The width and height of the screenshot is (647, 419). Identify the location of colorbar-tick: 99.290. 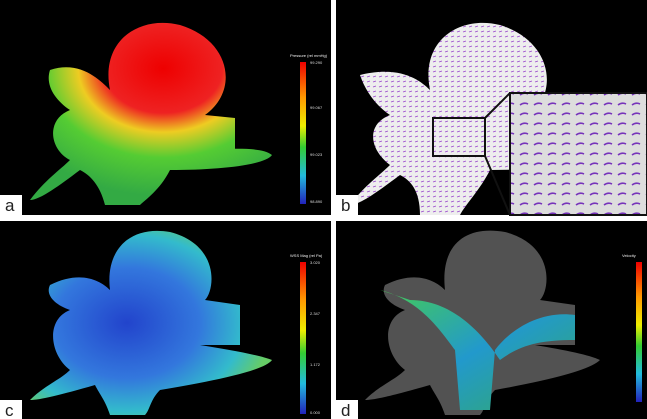
(316, 62).